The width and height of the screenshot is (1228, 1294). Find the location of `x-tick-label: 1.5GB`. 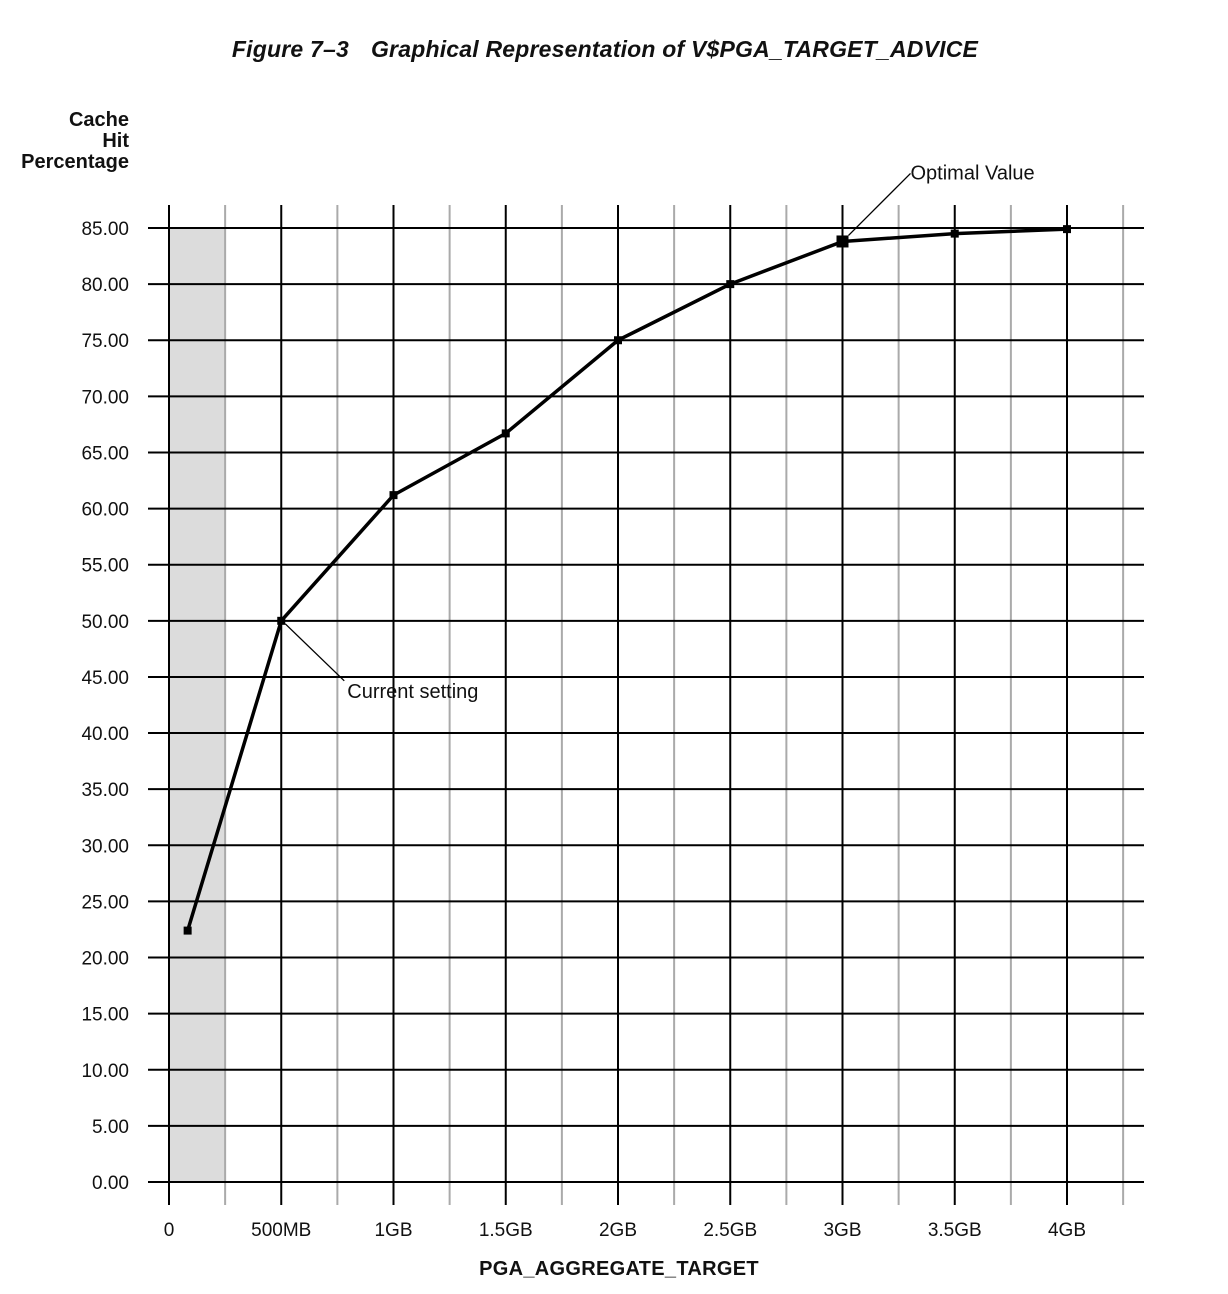

x-tick-label: 1.5GB is located at coordinates (506, 1230).